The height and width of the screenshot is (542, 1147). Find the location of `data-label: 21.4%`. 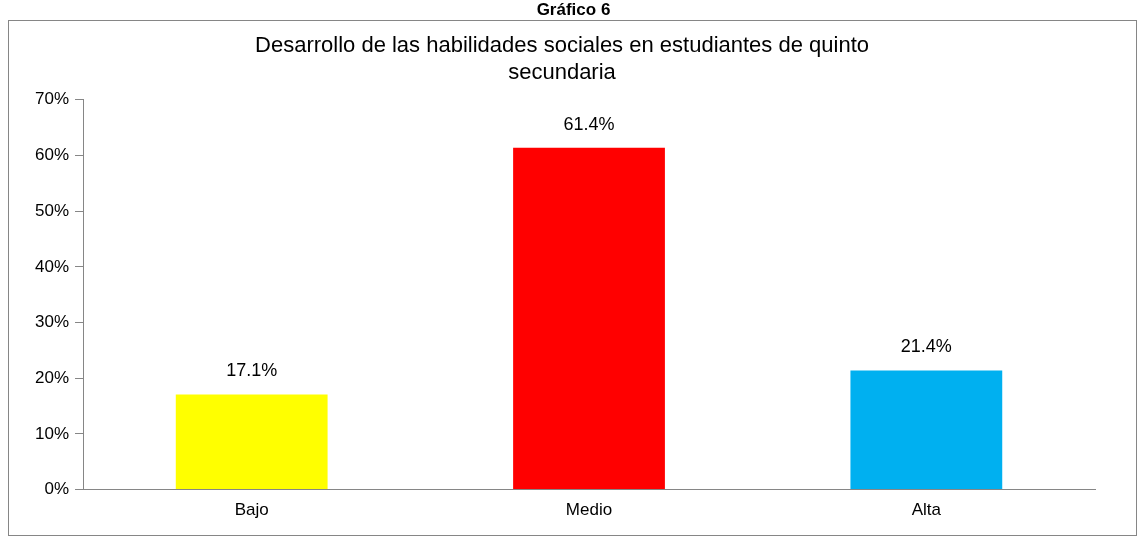

data-label: 21.4% is located at coordinates (926, 346).